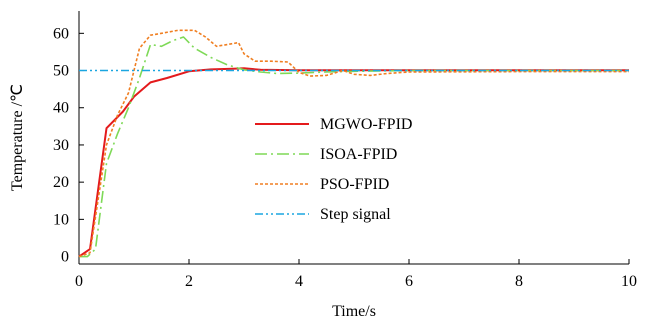 This screenshot has height=320, width=645. What do you see at coordinates (354, 184) in the screenshot?
I see `legend-label: PSO-FPID` at bounding box center [354, 184].